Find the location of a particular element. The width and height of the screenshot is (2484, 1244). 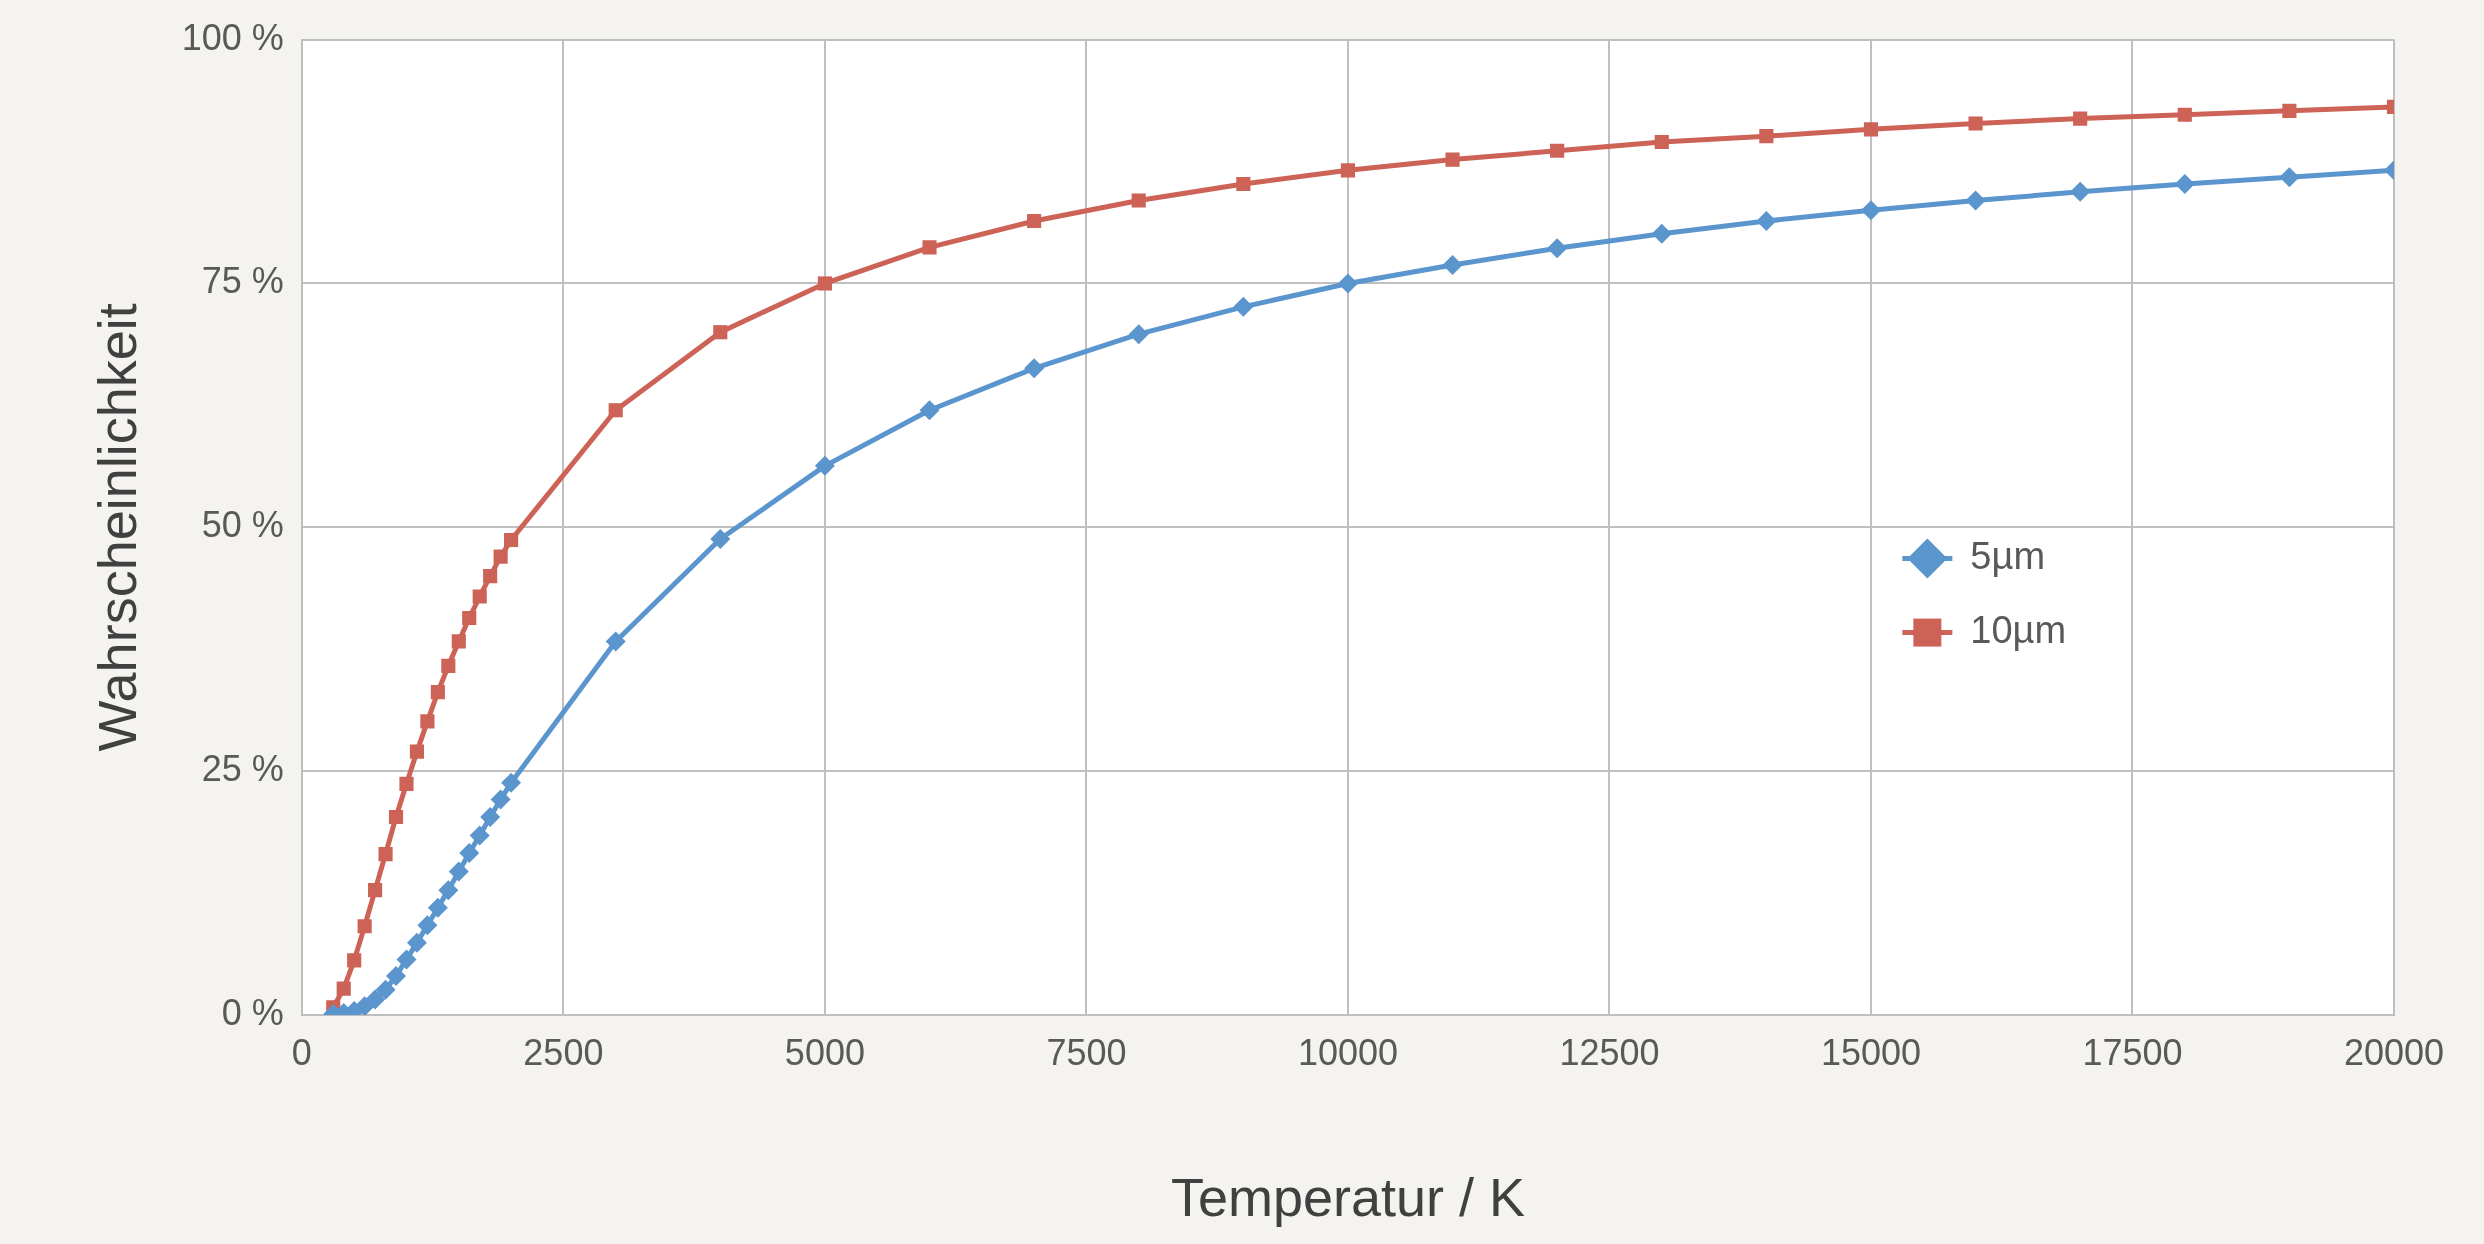

x-tick-label: 2500 is located at coordinates (563, 1052).